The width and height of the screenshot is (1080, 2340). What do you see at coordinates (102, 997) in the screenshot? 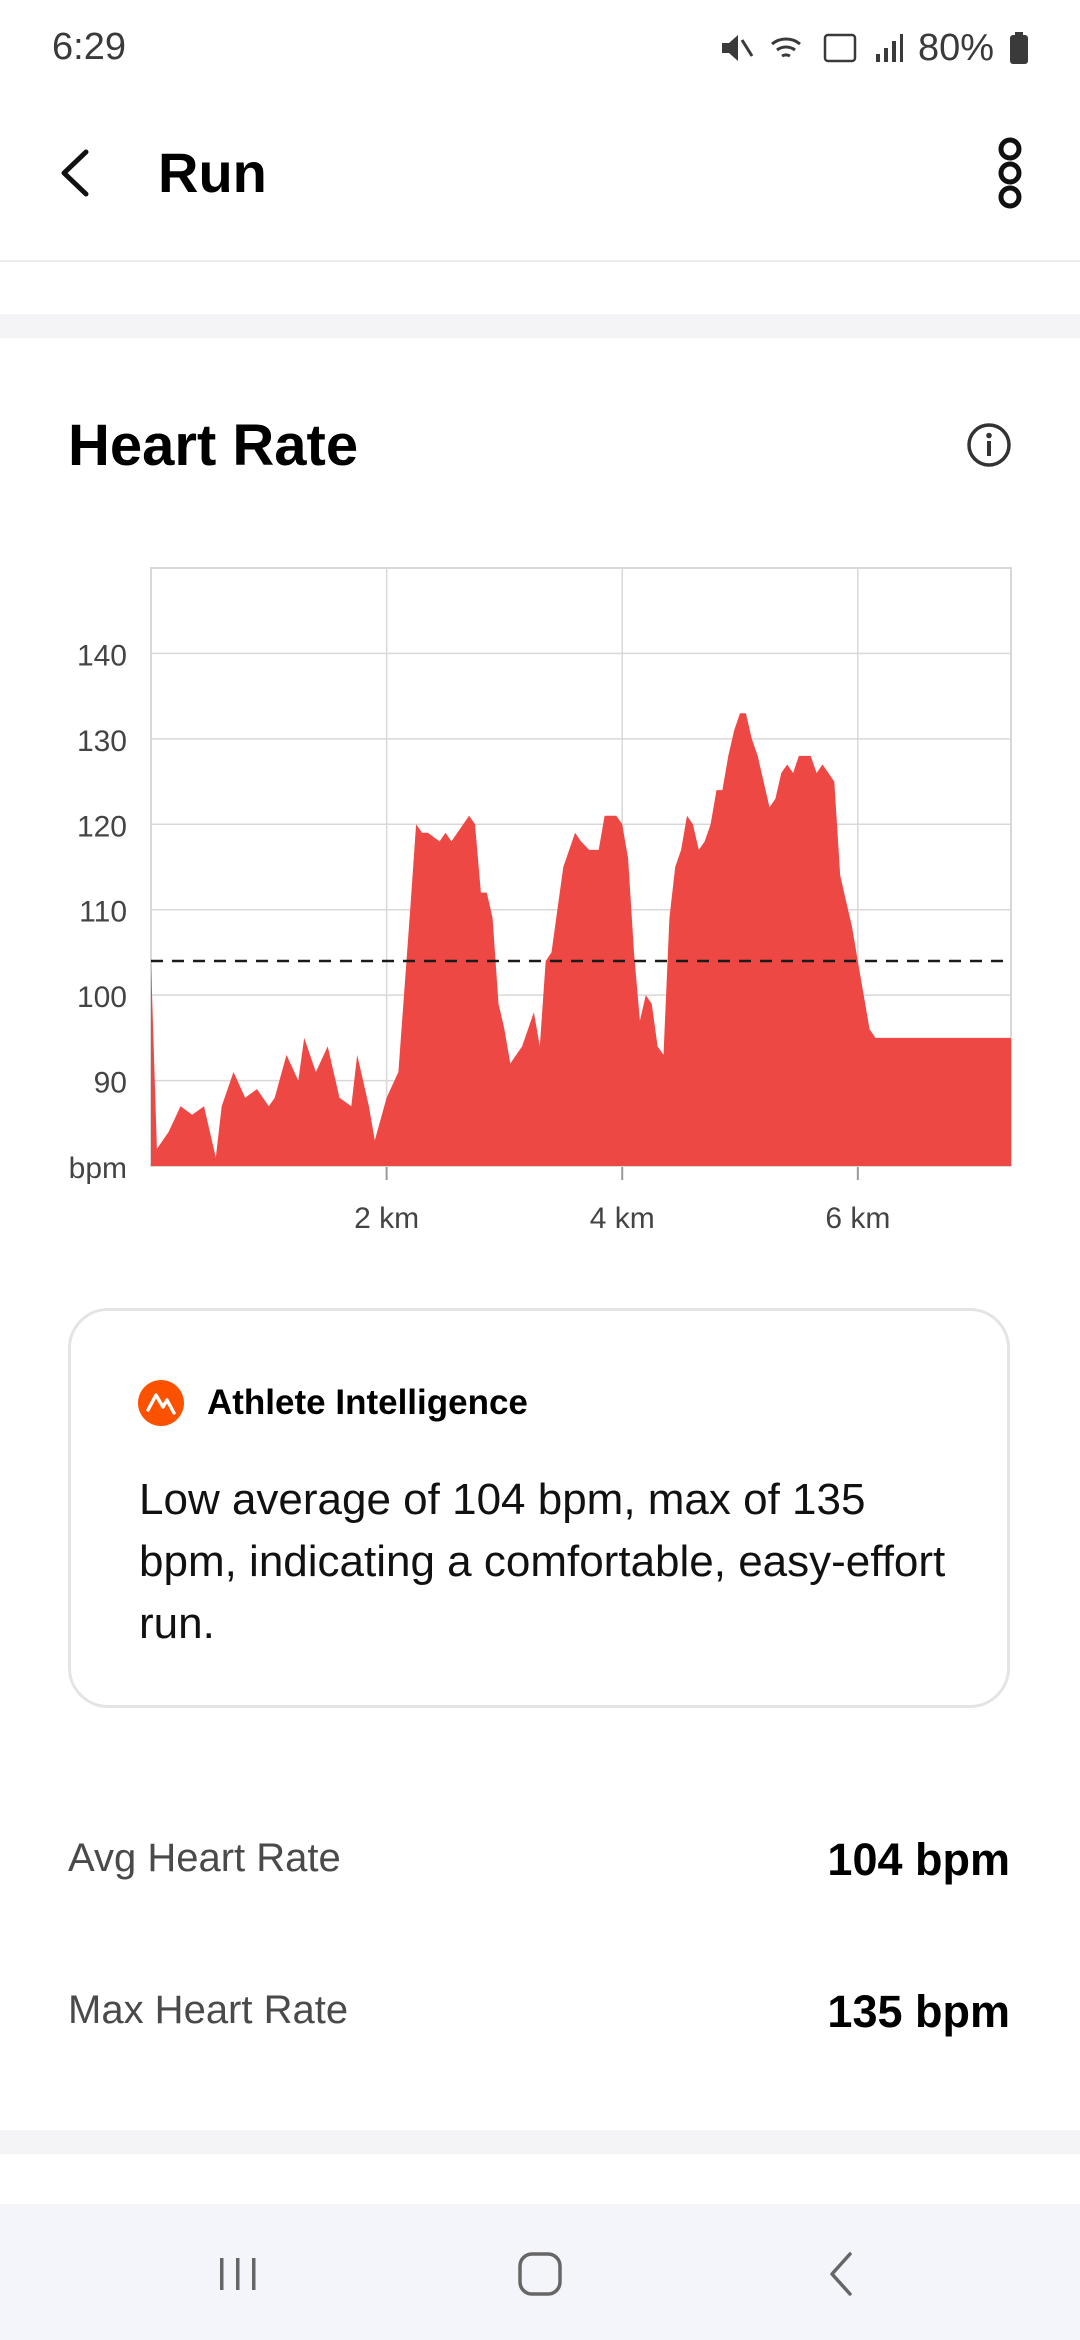
I see `y-tick-label: 100` at bounding box center [102, 997].